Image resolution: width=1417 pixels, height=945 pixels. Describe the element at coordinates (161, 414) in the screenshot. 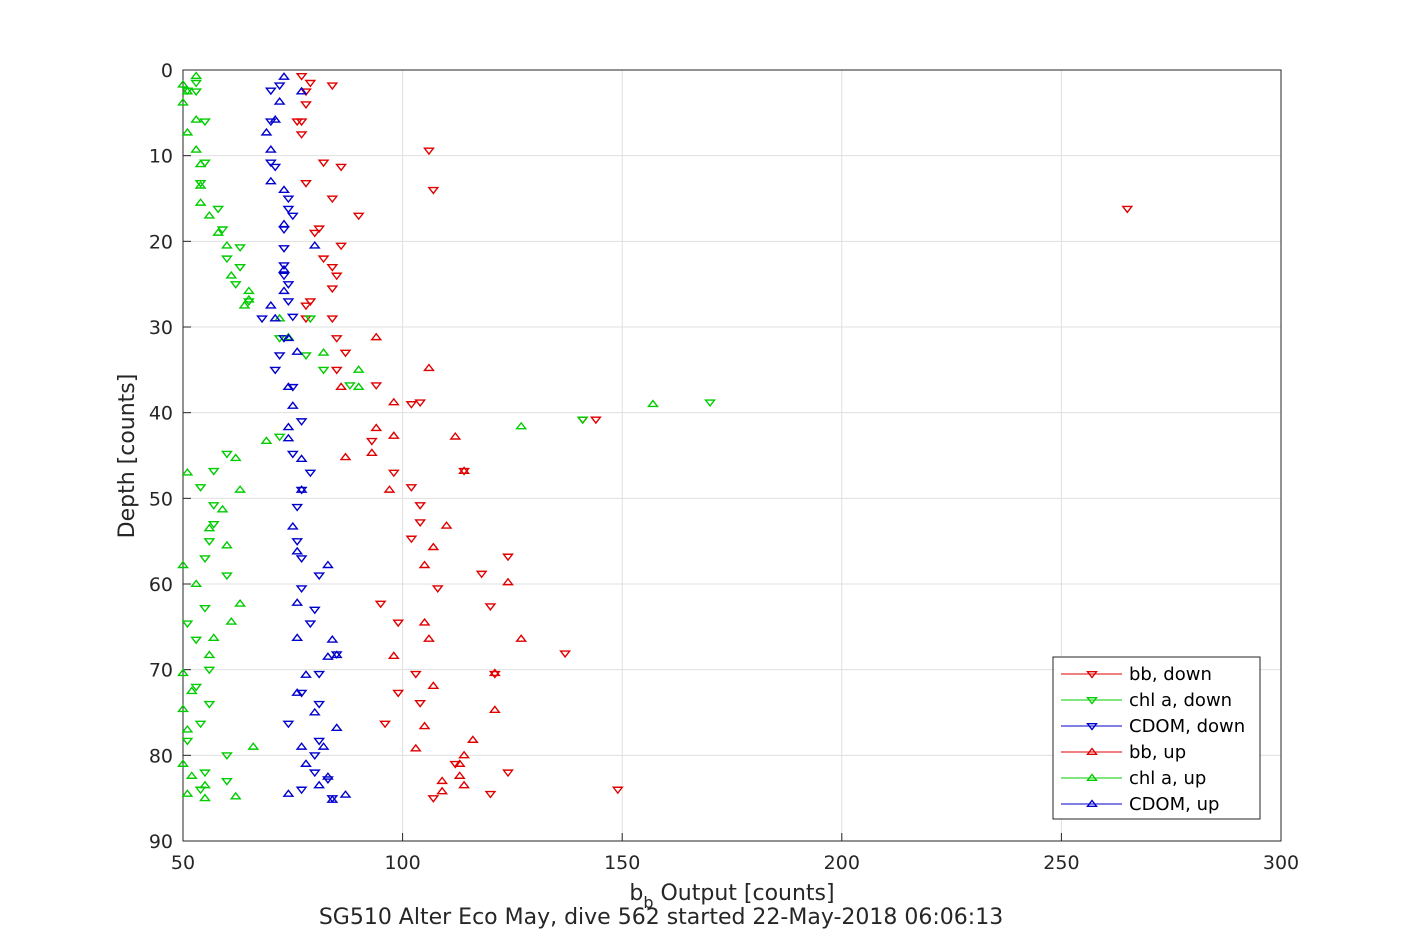

I see `y-tick-label: 40` at that location.